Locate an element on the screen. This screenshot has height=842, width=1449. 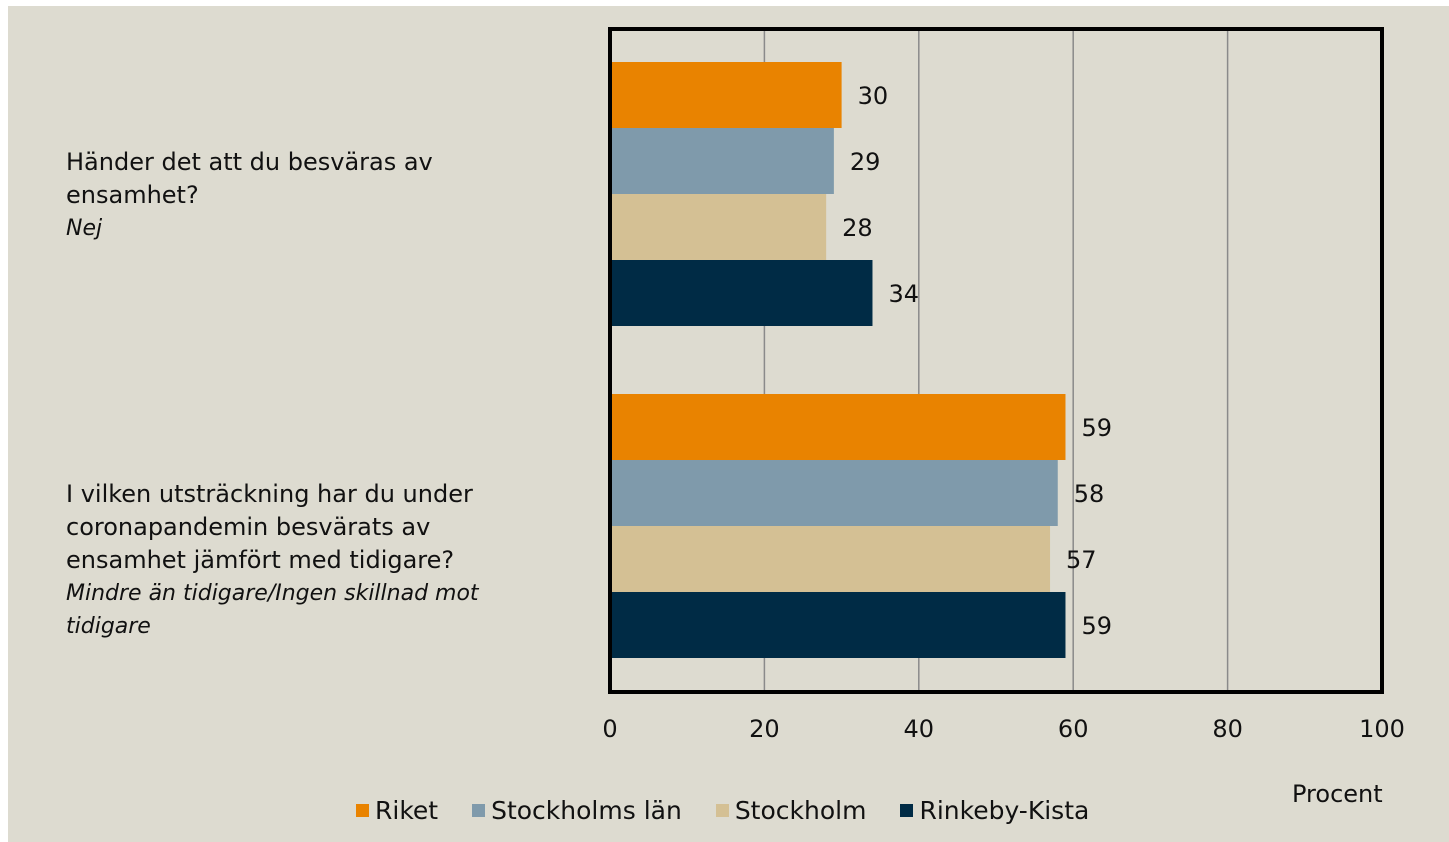
x-tick-label: 20 is located at coordinates (764, 729).